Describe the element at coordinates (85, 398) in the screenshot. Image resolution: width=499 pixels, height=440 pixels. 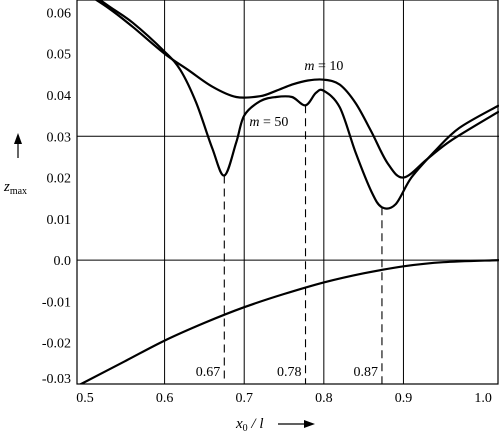
I see `x-tick-label: 0.5` at that location.